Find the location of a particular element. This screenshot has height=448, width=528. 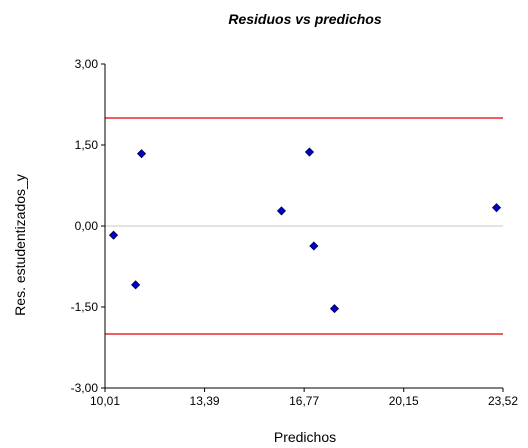

x-tick-label: 10,01 is located at coordinates (105, 401).